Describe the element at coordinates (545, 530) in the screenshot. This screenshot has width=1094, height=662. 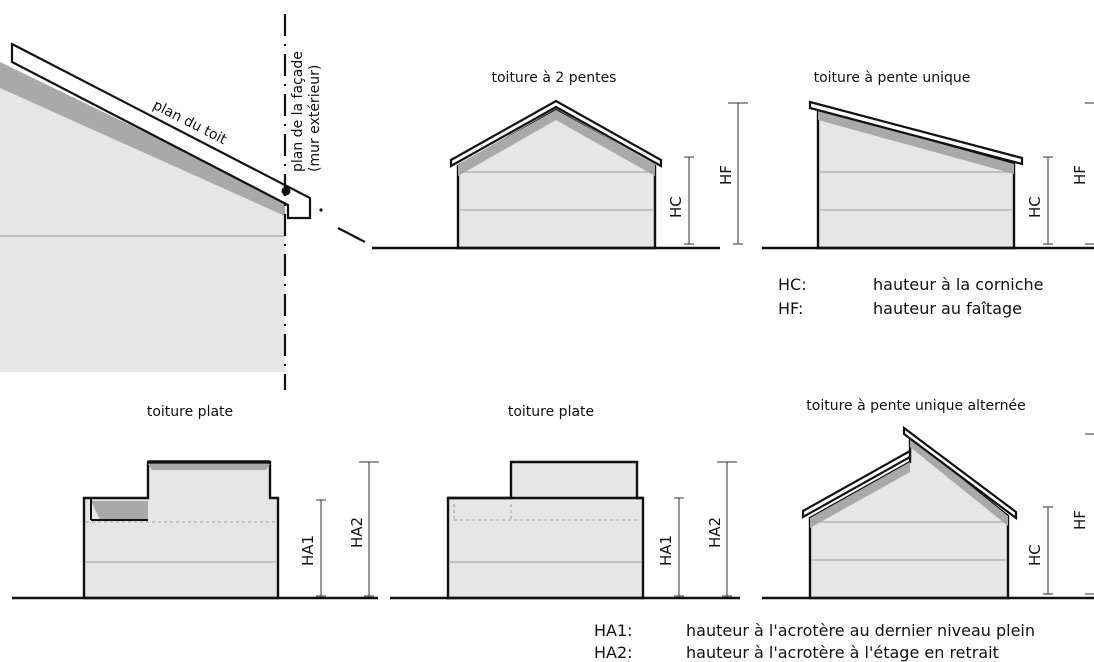
I see `flat-2-wall` at that location.